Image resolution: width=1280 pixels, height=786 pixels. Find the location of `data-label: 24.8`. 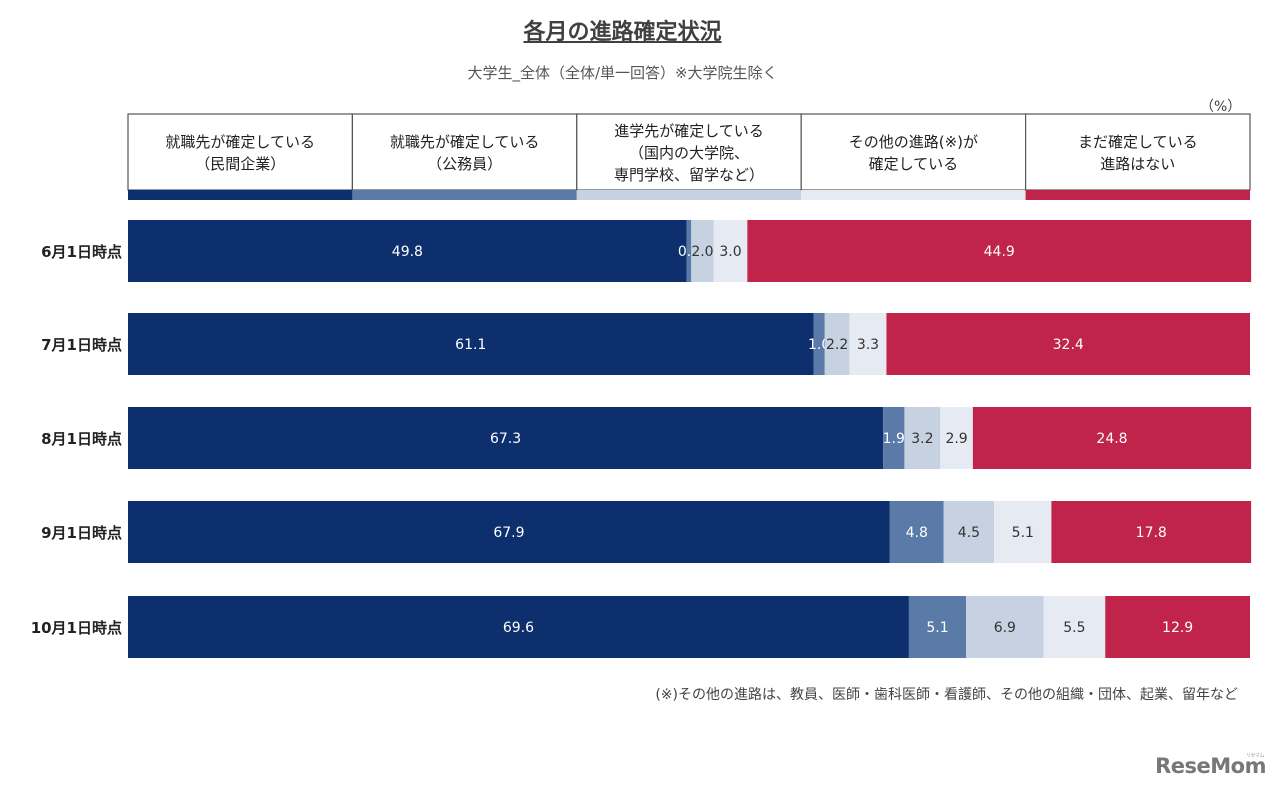

data-label: 24.8 is located at coordinates (1111, 439).